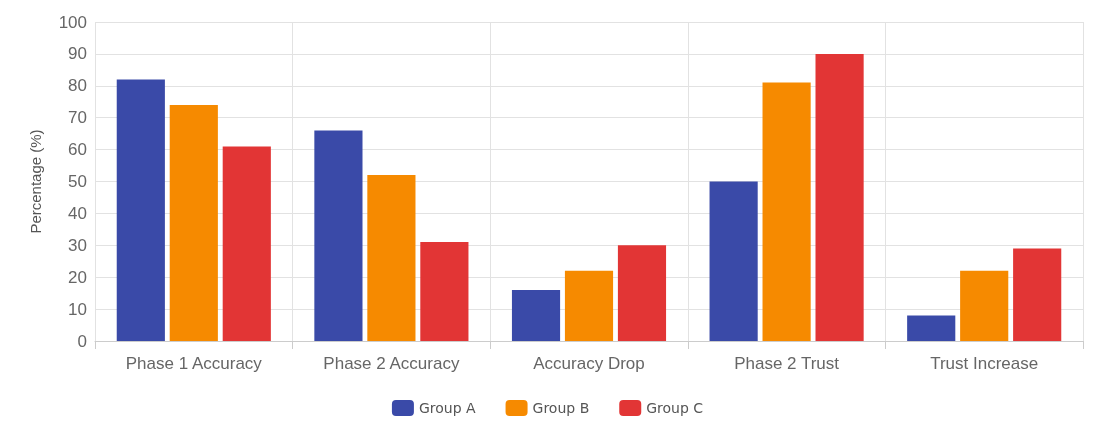 This screenshot has height=423, width=1095. What do you see at coordinates (77, 181) in the screenshot?
I see `y-tick-label: 50` at bounding box center [77, 181].